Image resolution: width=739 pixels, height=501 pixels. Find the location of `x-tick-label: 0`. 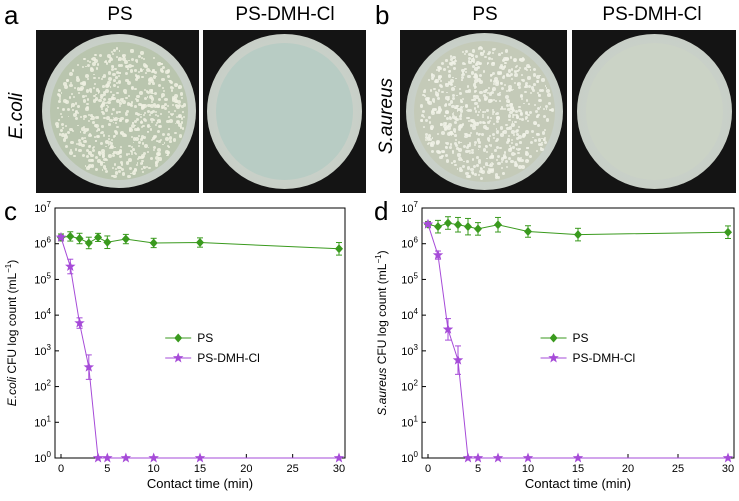

x-tick-label: 0 is located at coordinates (61, 469).